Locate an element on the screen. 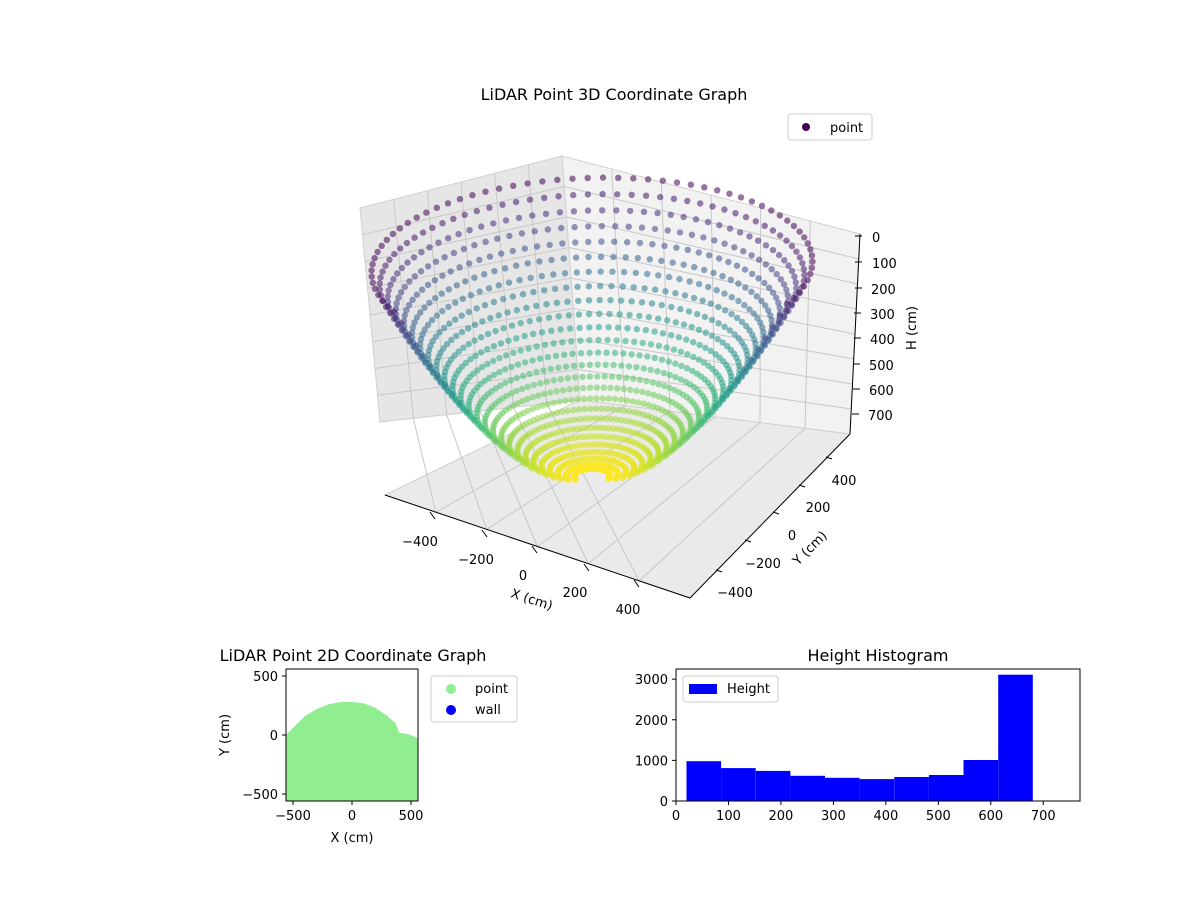  legend-wall-marker is located at coordinates (451, 710).